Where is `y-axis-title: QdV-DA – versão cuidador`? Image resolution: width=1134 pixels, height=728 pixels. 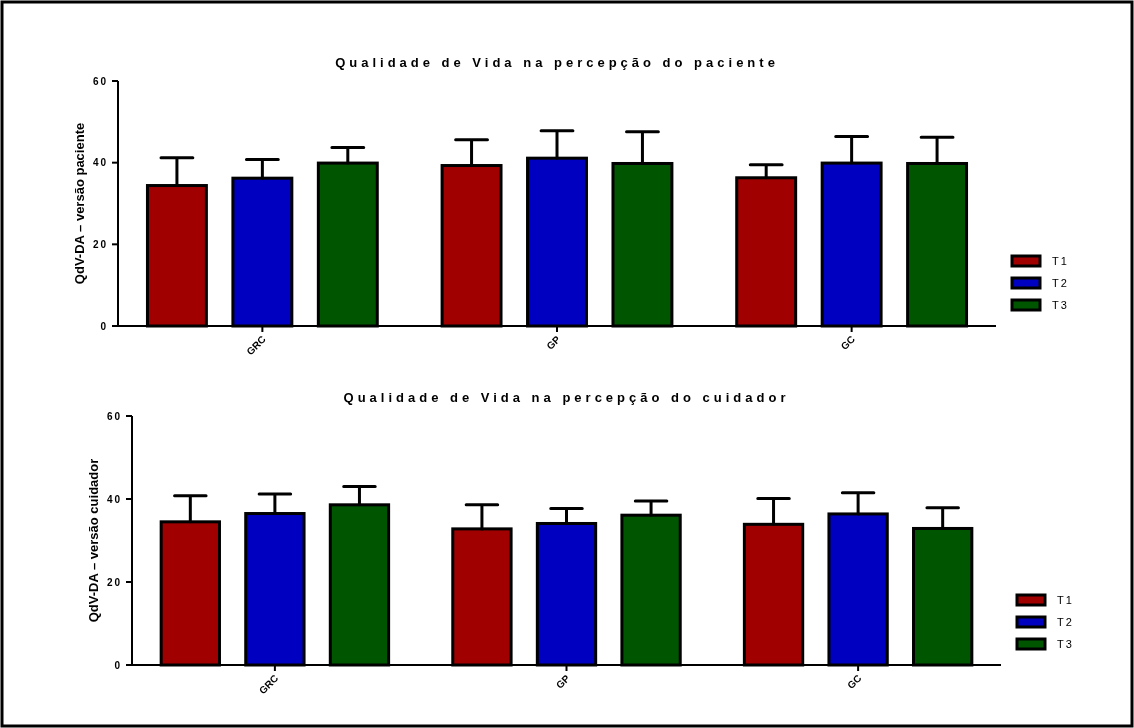
y-axis-title: QdV-DA – versão cuidador is located at coordinates (93, 540).